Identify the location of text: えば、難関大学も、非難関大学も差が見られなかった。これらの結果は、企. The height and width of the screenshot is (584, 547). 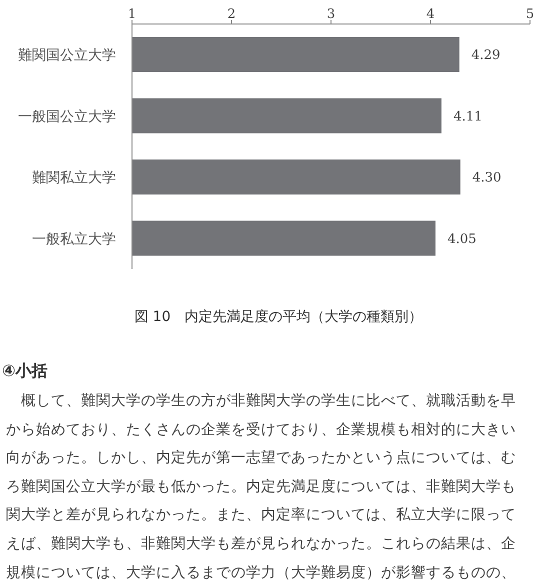
(261, 544).